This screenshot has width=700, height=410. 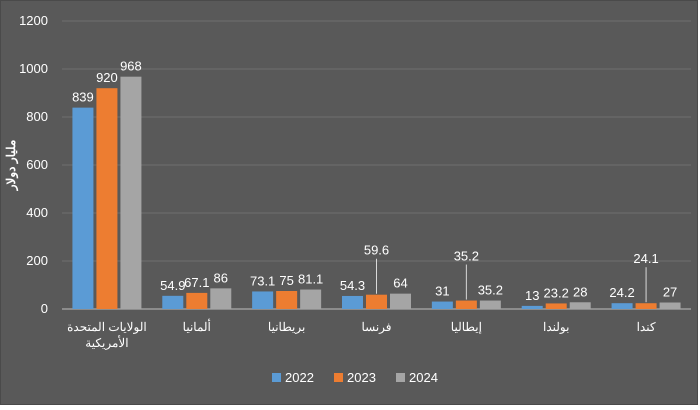 What do you see at coordinates (442, 291) in the screenshot?
I see `data-label: 31` at bounding box center [442, 291].